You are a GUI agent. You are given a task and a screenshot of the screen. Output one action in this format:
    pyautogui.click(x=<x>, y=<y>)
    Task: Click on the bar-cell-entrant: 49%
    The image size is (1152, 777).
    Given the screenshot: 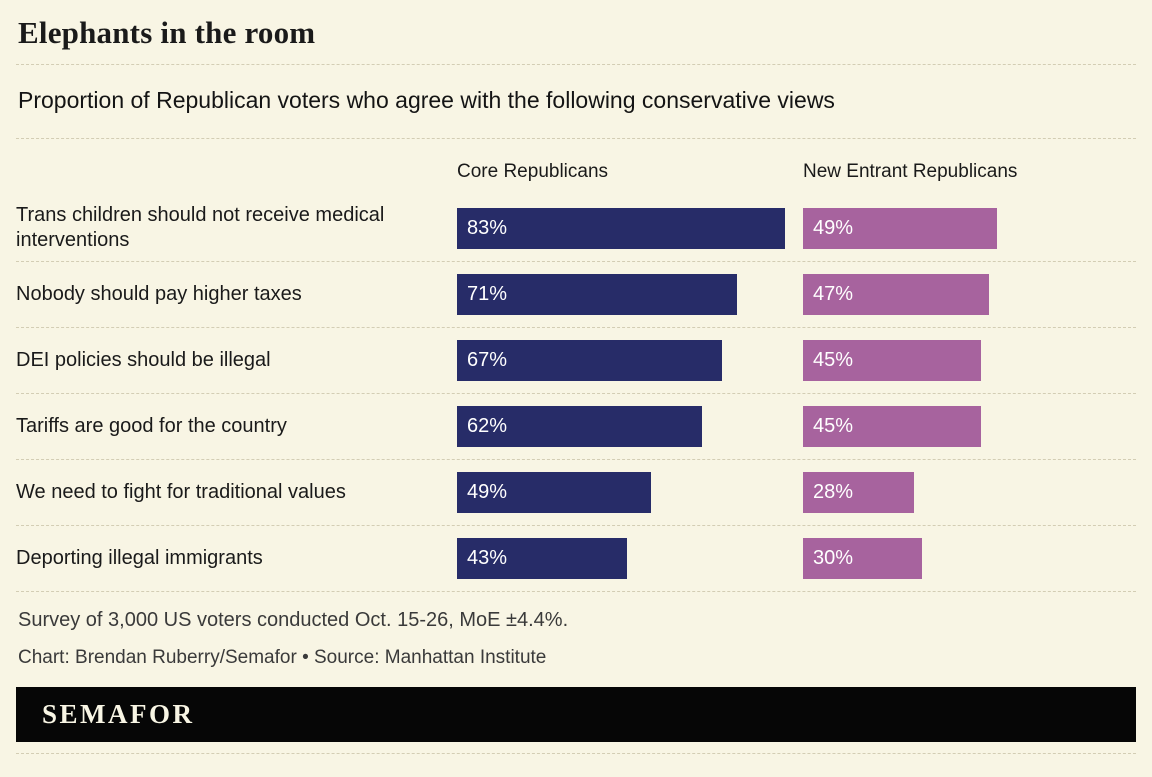 What is the action you would take?
    pyautogui.click(x=969, y=228)
    